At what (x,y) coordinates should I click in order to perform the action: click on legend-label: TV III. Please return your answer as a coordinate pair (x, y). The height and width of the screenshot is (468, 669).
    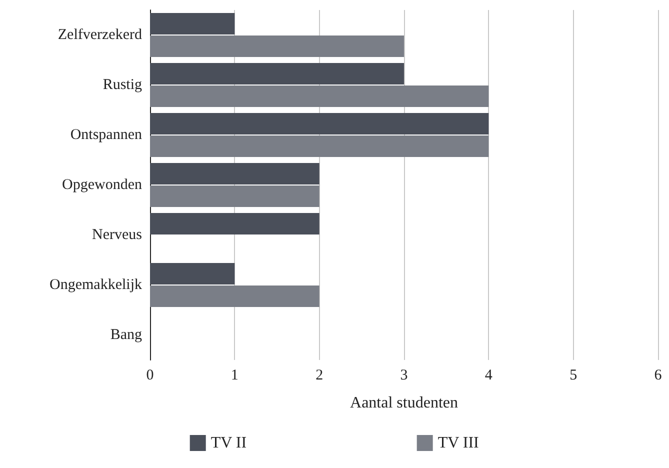
    Looking at the image, I should click on (458, 443).